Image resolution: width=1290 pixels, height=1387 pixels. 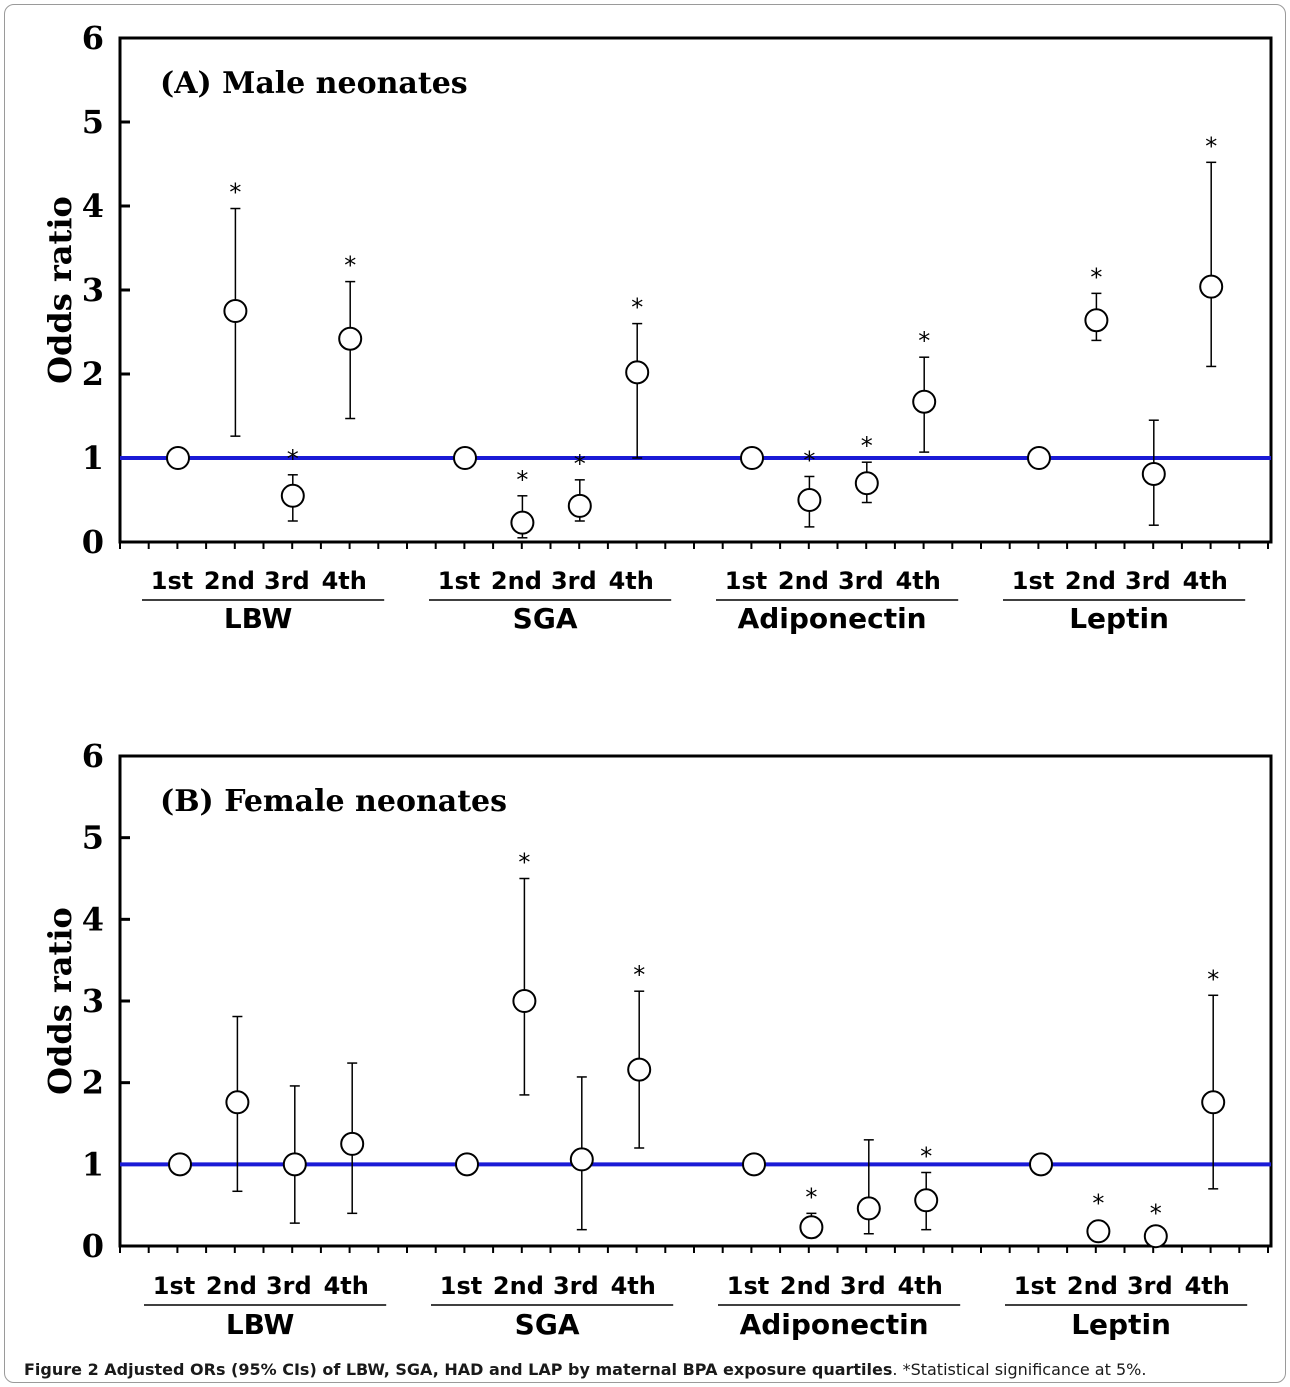 What do you see at coordinates (93, 542) in the screenshot?
I see `y-tick-label: 0` at bounding box center [93, 542].